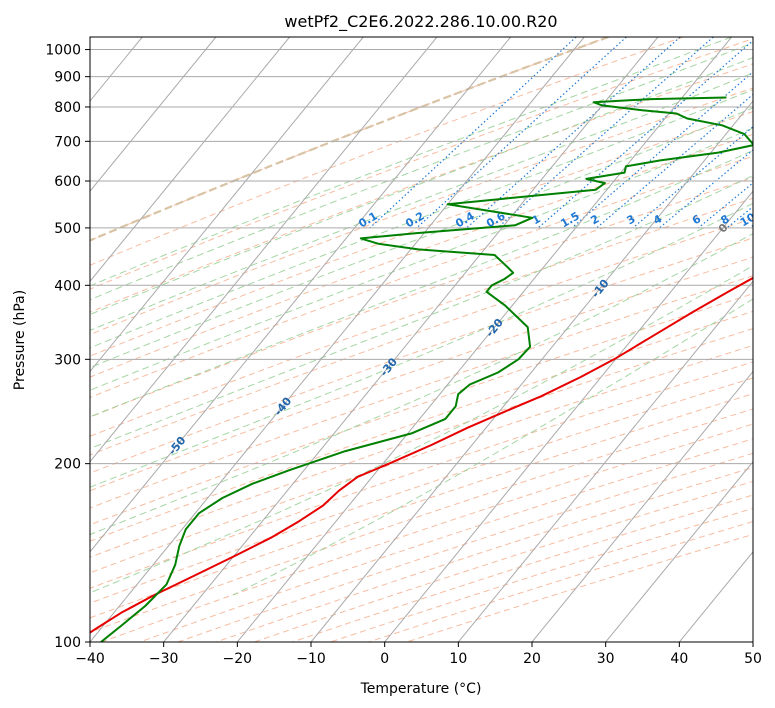  Describe the element at coordinates (90, 659) in the screenshot. I see `x-tick-label: −40` at that location.